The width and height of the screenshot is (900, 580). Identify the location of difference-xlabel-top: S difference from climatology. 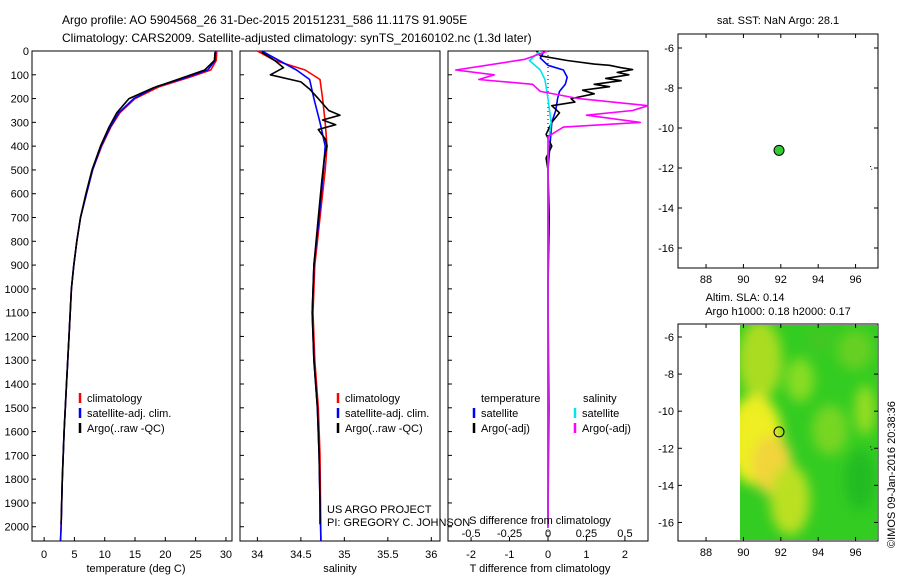
(540, 521).